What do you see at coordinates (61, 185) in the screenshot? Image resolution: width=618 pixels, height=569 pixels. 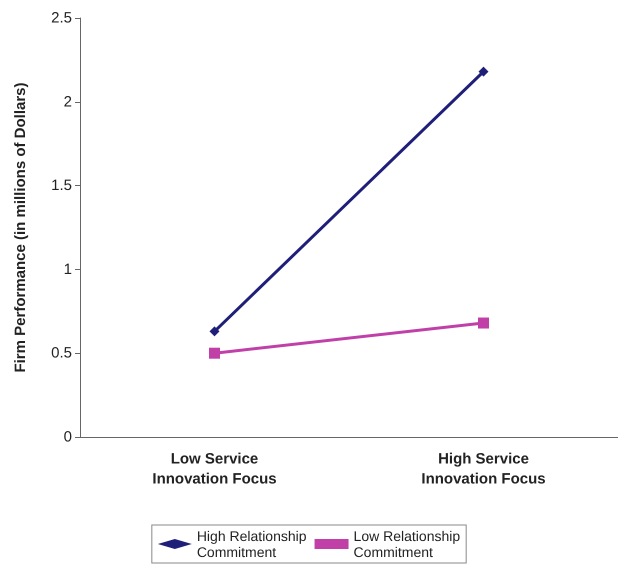 I see `y-tick-label: 1.5` at bounding box center [61, 185].